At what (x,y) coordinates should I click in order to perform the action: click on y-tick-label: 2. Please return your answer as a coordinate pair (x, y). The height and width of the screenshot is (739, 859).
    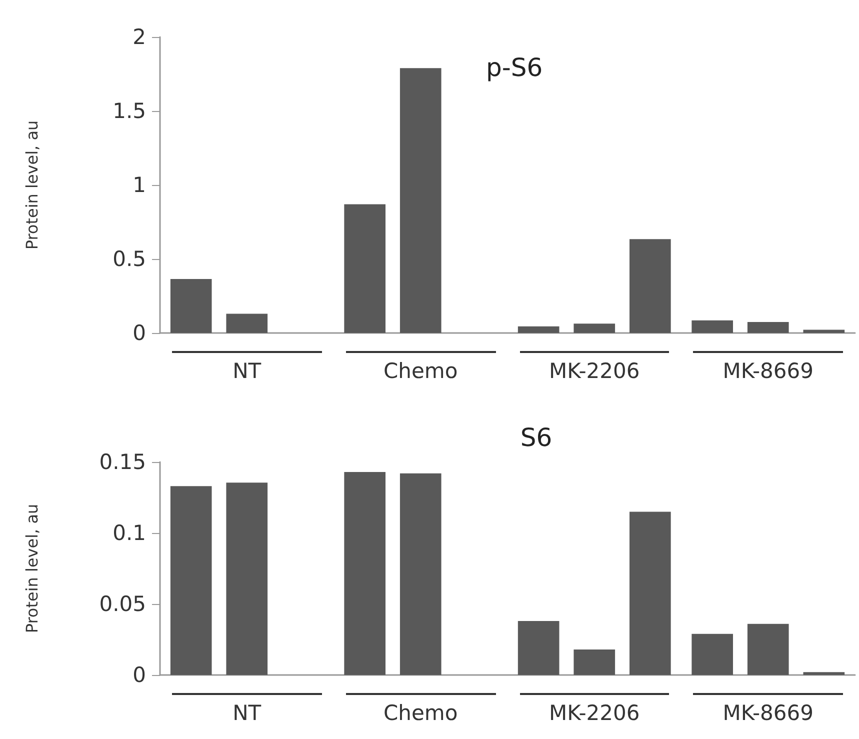
    Looking at the image, I should click on (139, 37).